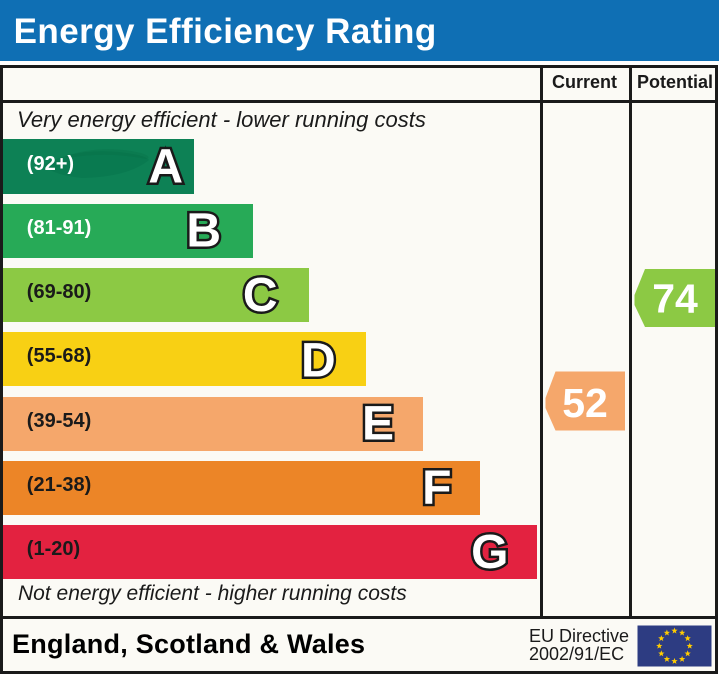  Describe the element at coordinates (675, 298) in the screenshot. I see `svg-text: 74` at that location.